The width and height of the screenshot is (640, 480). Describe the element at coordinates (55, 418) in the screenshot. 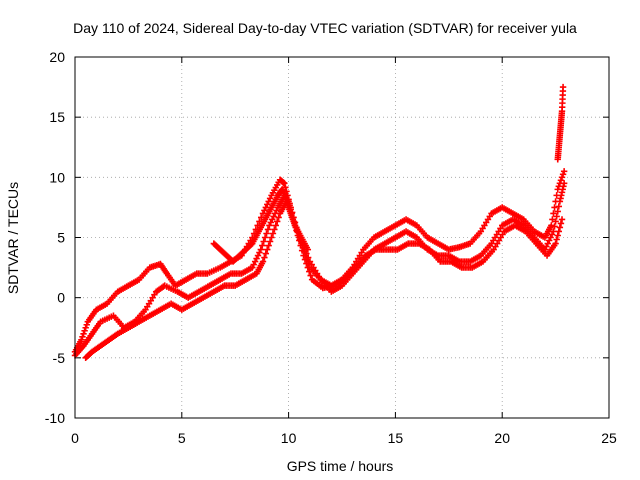

I see `y-tick-label: -10` at that location.